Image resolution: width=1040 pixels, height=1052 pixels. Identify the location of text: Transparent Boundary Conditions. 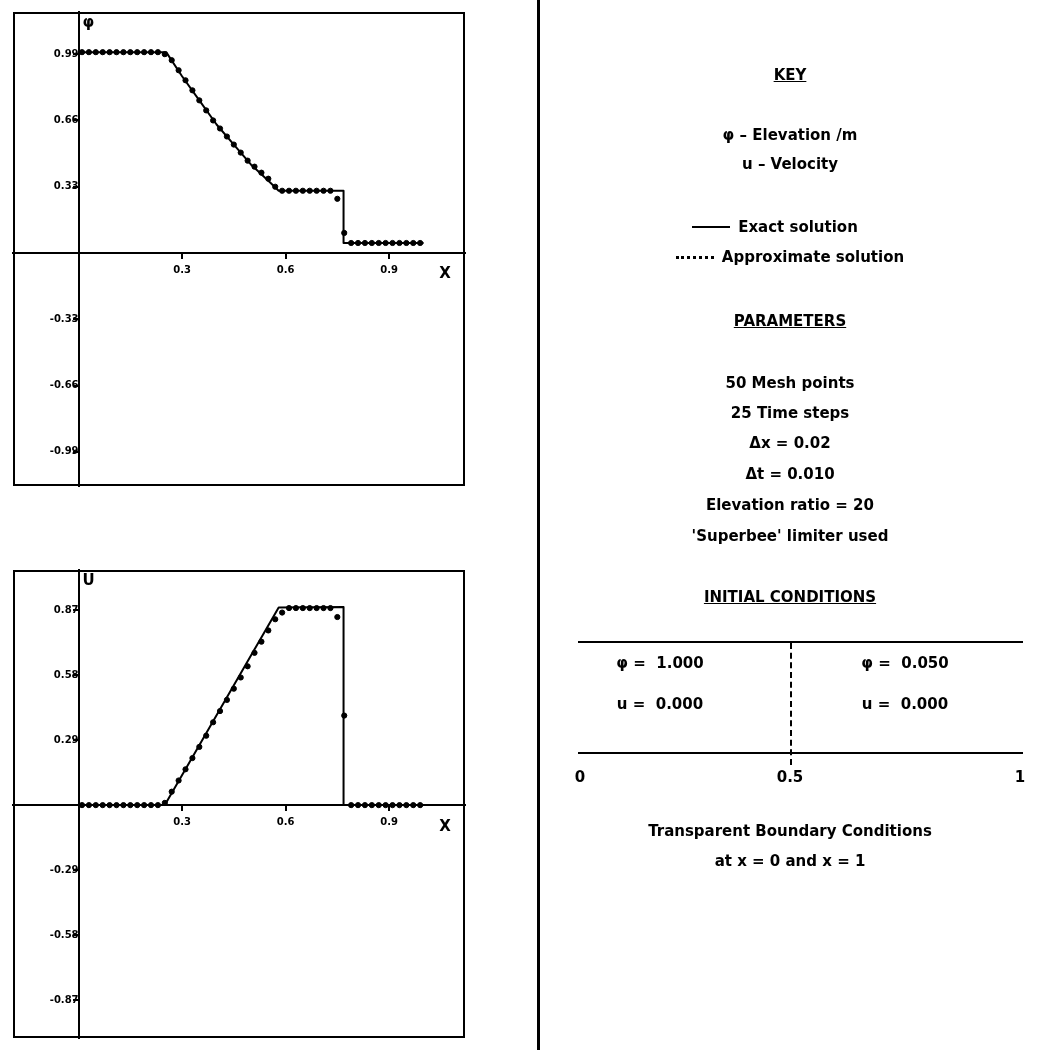
(790, 831).